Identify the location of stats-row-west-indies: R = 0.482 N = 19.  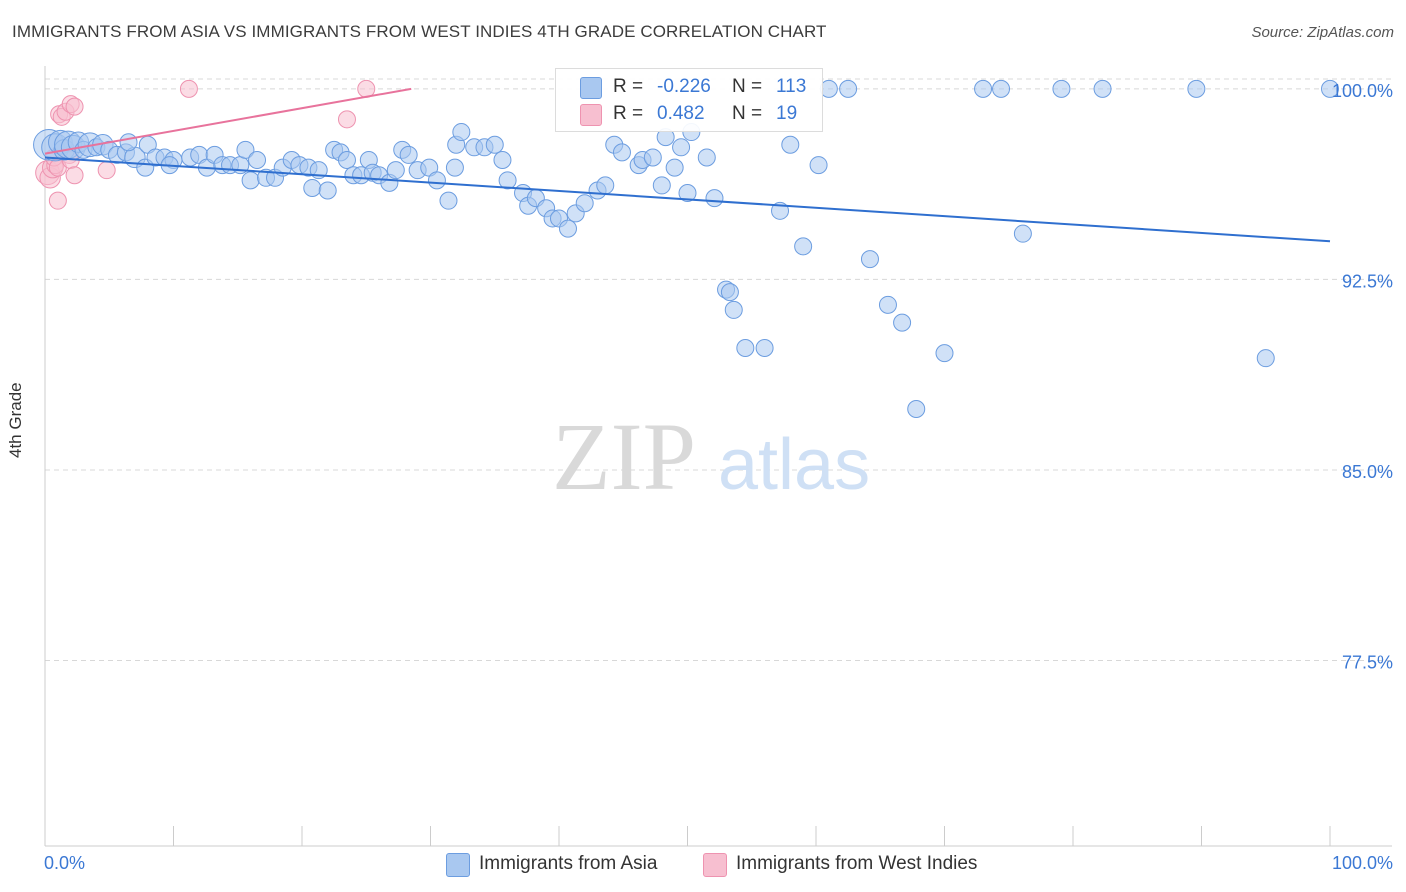
(689, 114).